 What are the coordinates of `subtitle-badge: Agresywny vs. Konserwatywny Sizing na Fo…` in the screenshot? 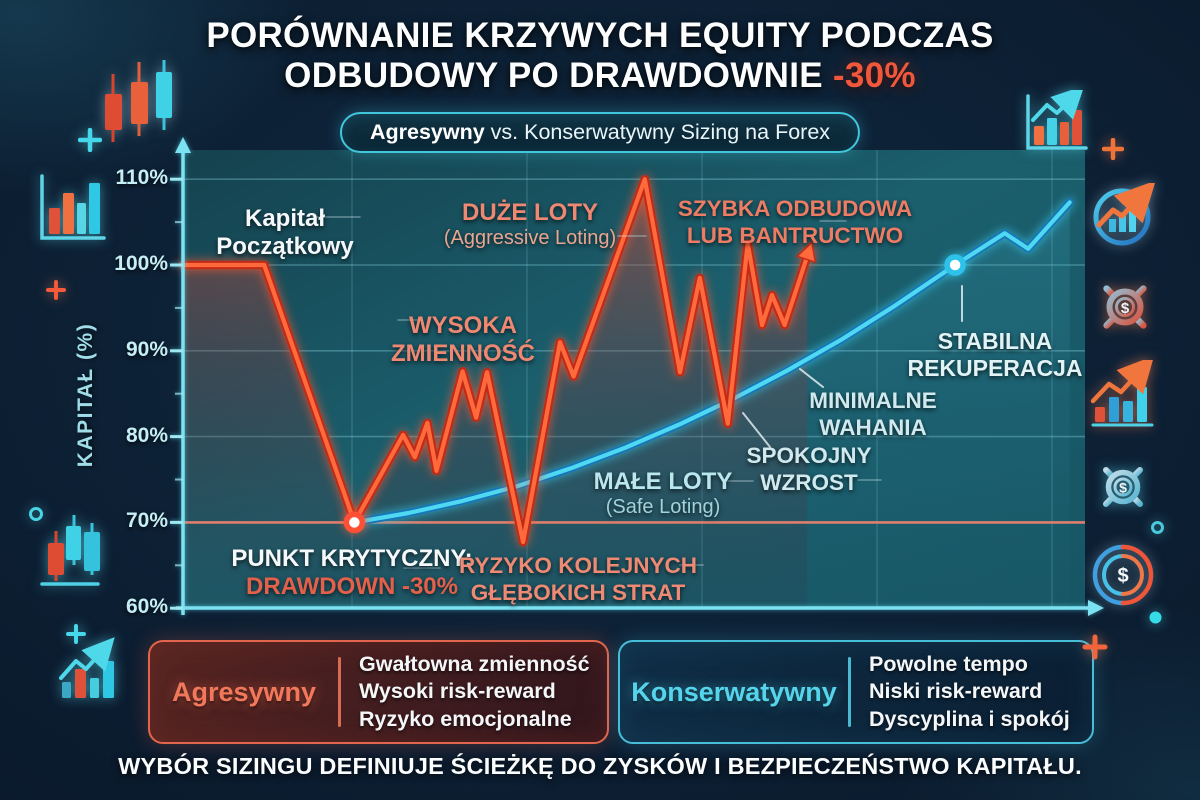 It's located at (600, 132).